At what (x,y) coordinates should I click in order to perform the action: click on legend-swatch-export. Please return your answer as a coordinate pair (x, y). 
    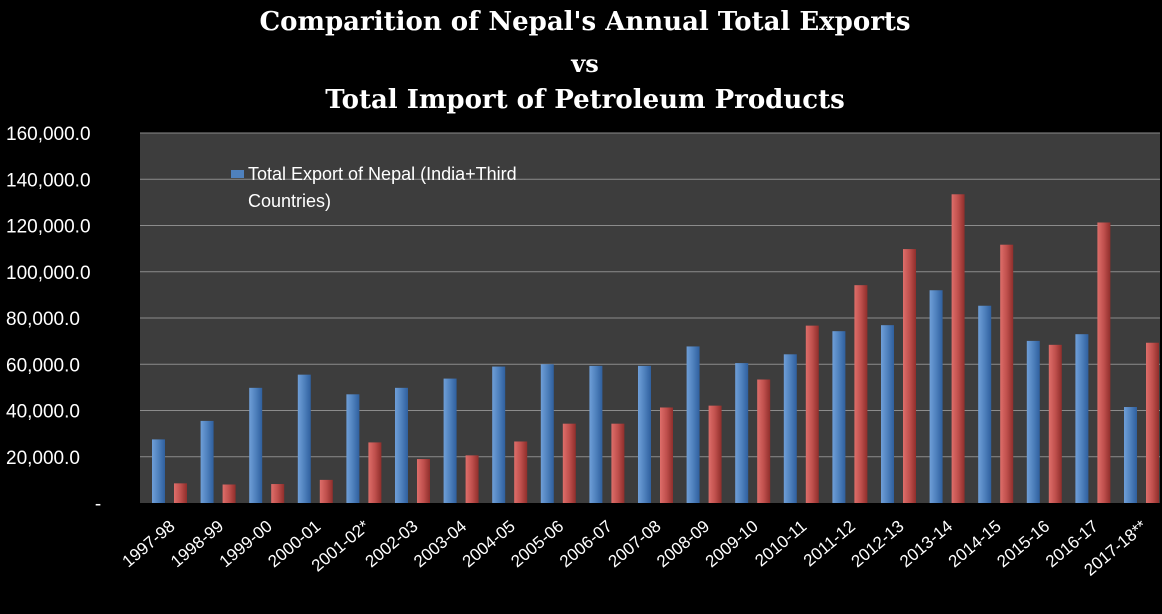
    Looking at the image, I should click on (237, 174).